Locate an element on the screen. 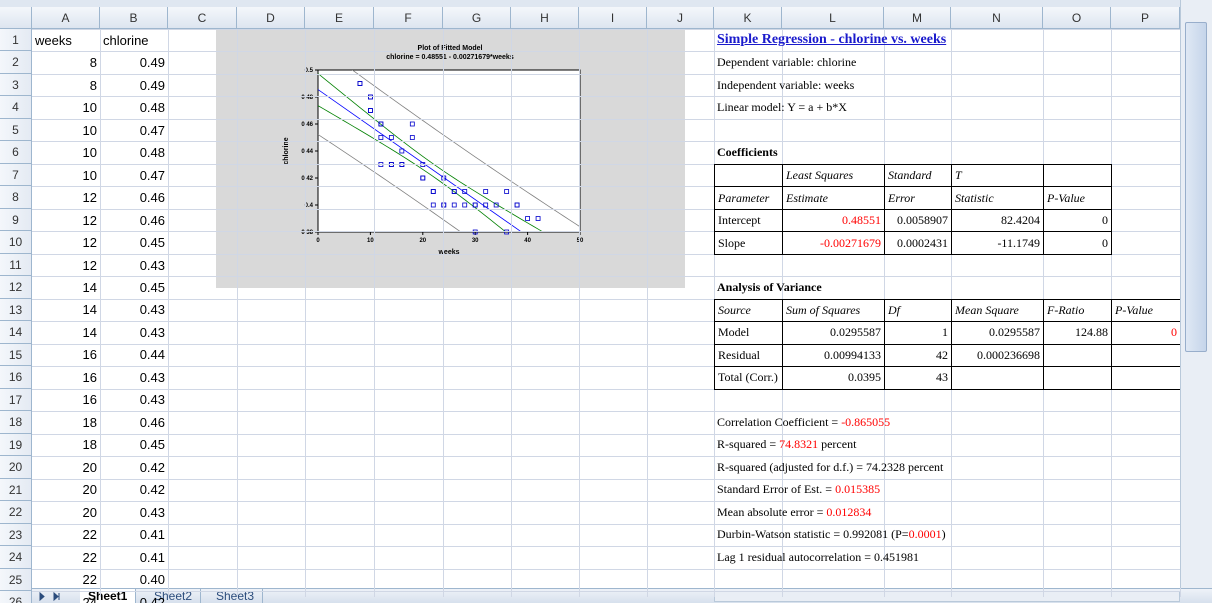  table-cell: P-Value is located at coordinates (1146, 310).